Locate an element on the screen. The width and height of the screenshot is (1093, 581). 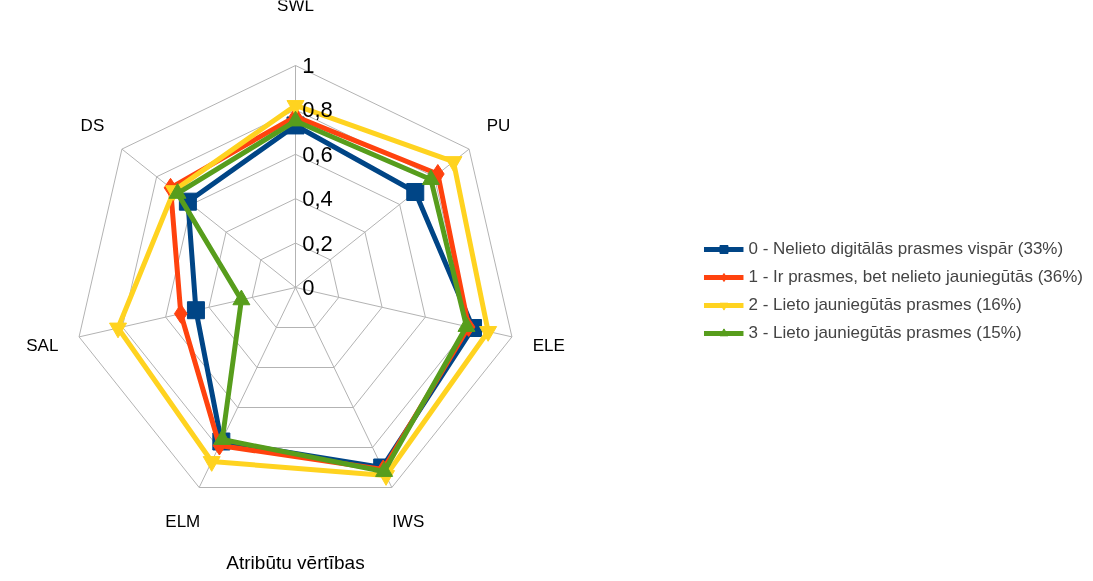
spoke-label: SAL is located at coordinates (42, 345).